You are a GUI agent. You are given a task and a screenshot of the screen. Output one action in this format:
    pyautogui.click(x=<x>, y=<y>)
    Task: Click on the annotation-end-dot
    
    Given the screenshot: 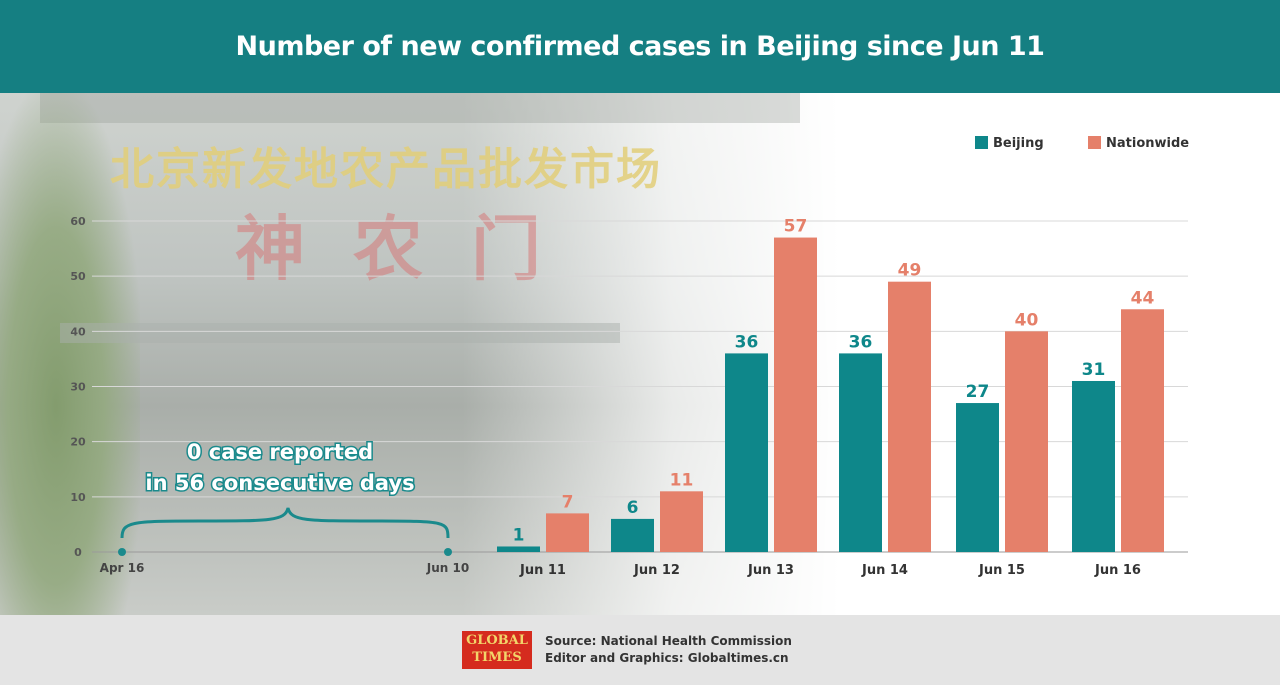 What is the action you would take?
    pyautogui.click(x=448, y=552)
    